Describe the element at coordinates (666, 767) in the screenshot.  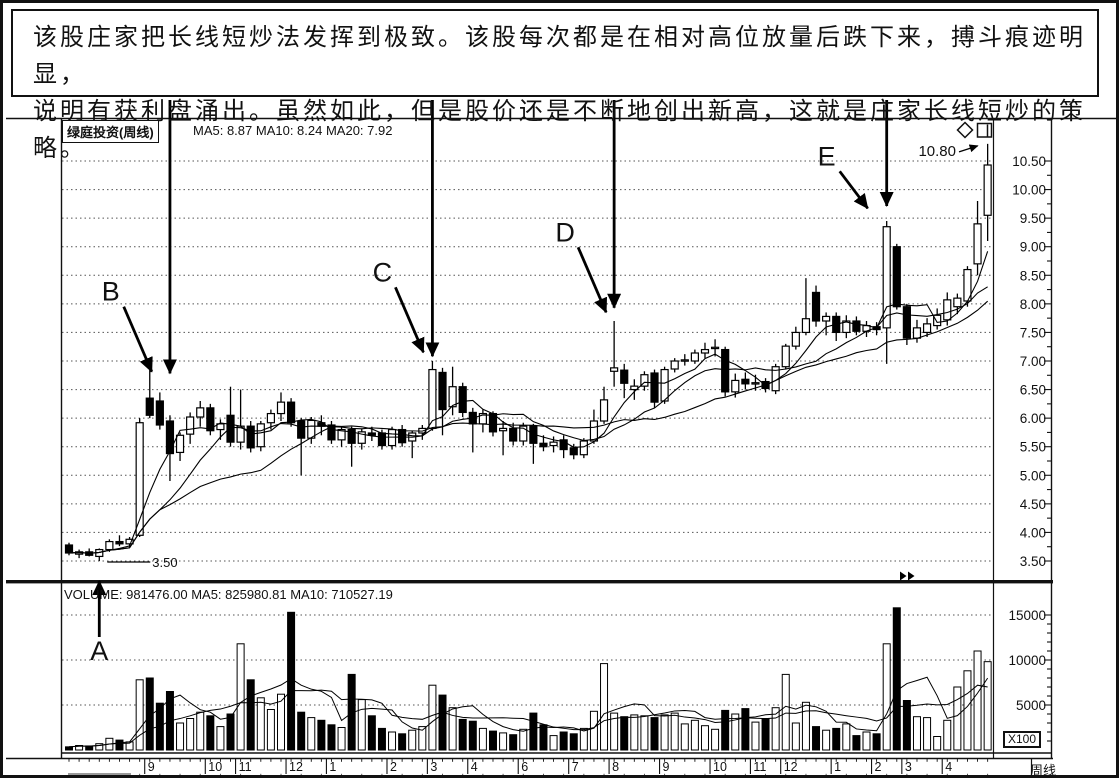
I see `month-label: 9` at that location.